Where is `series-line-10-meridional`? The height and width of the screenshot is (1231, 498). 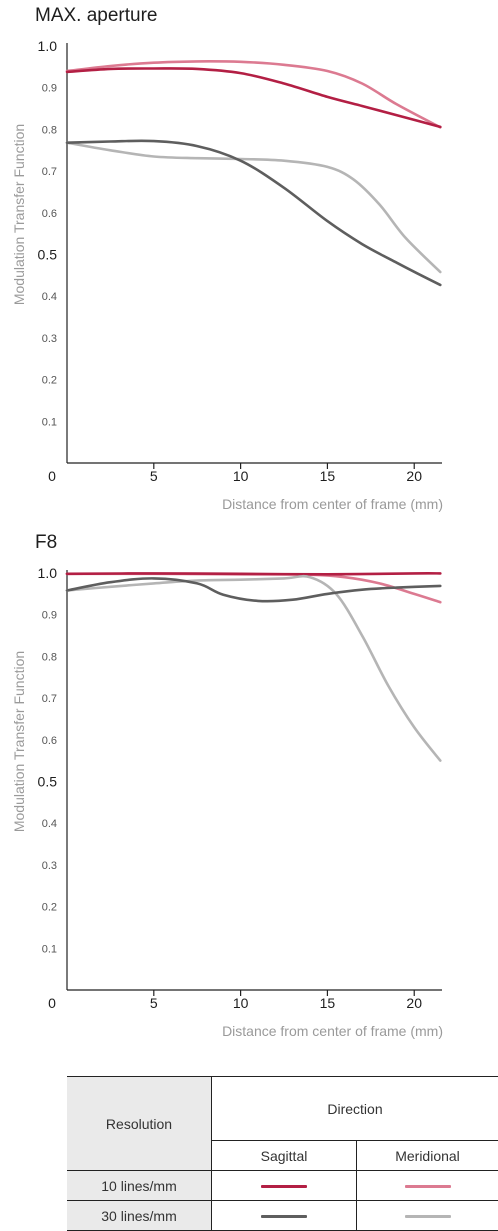 series-line-10-meridional is located at coordinates (253, 94).